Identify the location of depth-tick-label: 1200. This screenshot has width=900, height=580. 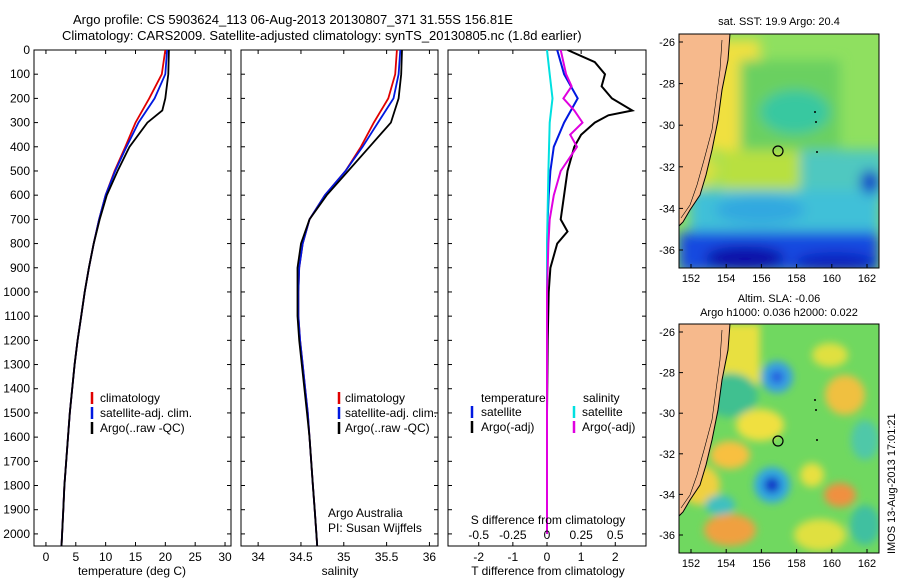
(16, 340).